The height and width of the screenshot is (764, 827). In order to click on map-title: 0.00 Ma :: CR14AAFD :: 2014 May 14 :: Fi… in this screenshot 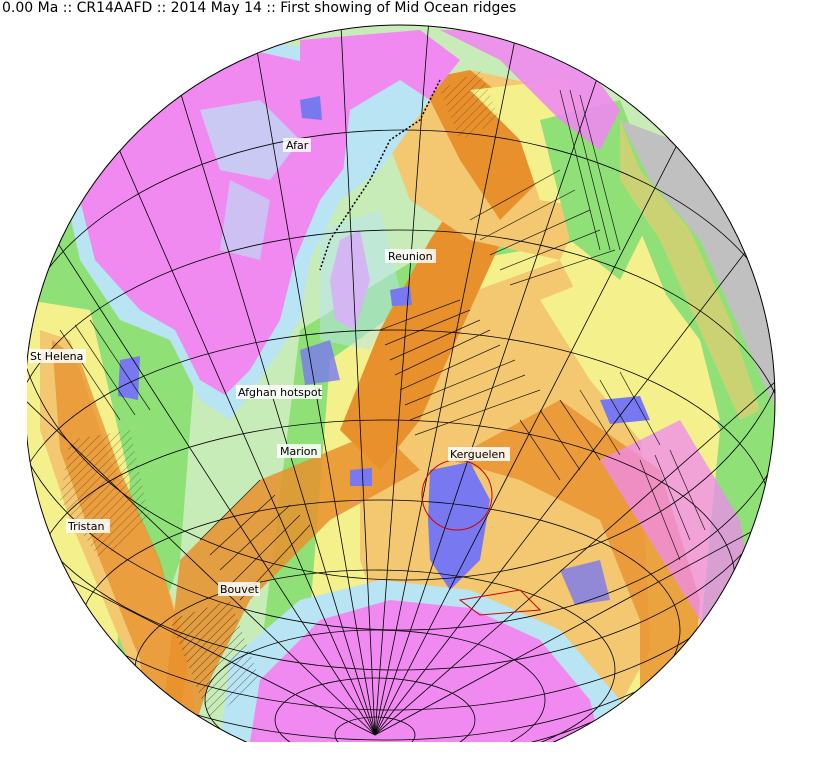, I will do `click(259, 8)`.